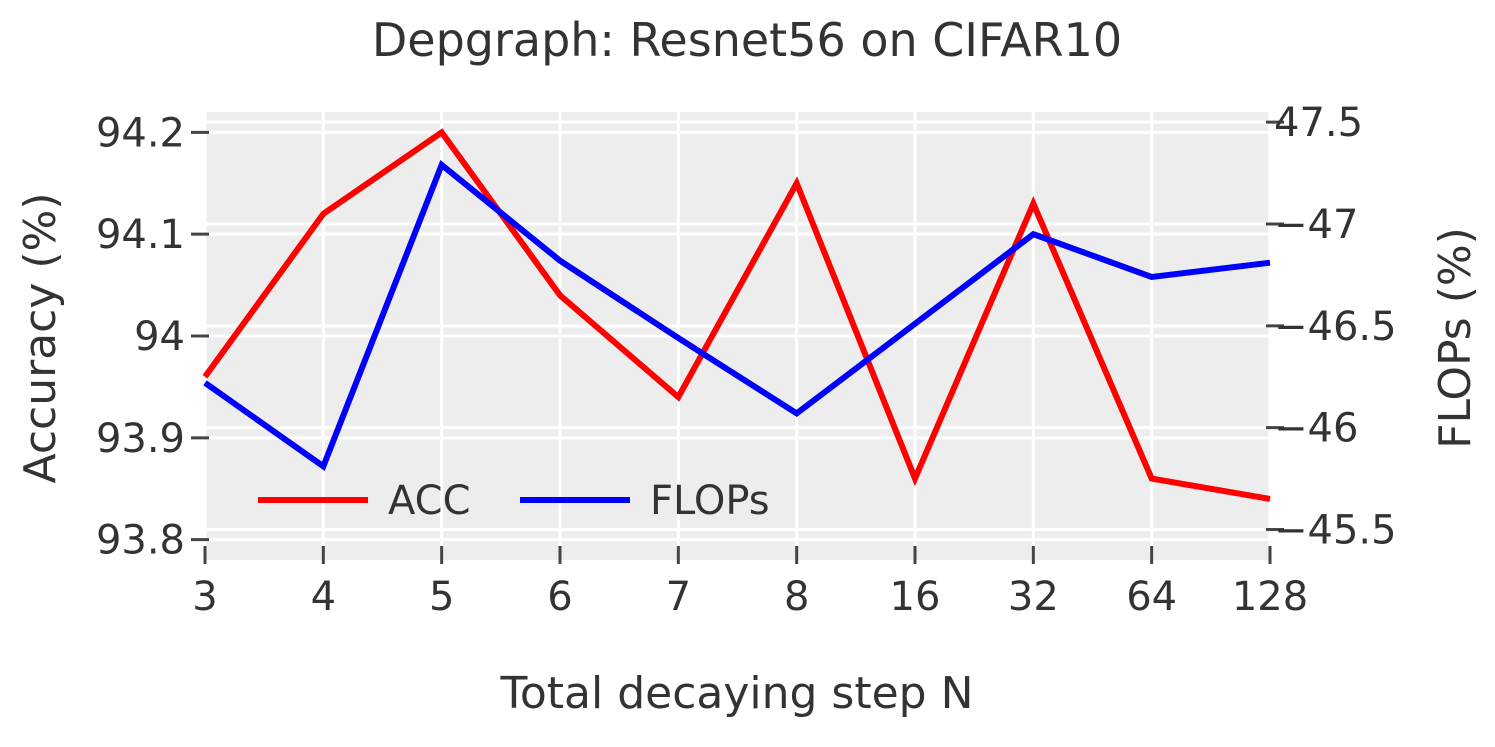 This screenshot has width=1495, height=747. What do you see at coordinates (1335, 530) in the screenshot?
I see `y2-tick-label: −45.5` at bounding box center [1335, 530].